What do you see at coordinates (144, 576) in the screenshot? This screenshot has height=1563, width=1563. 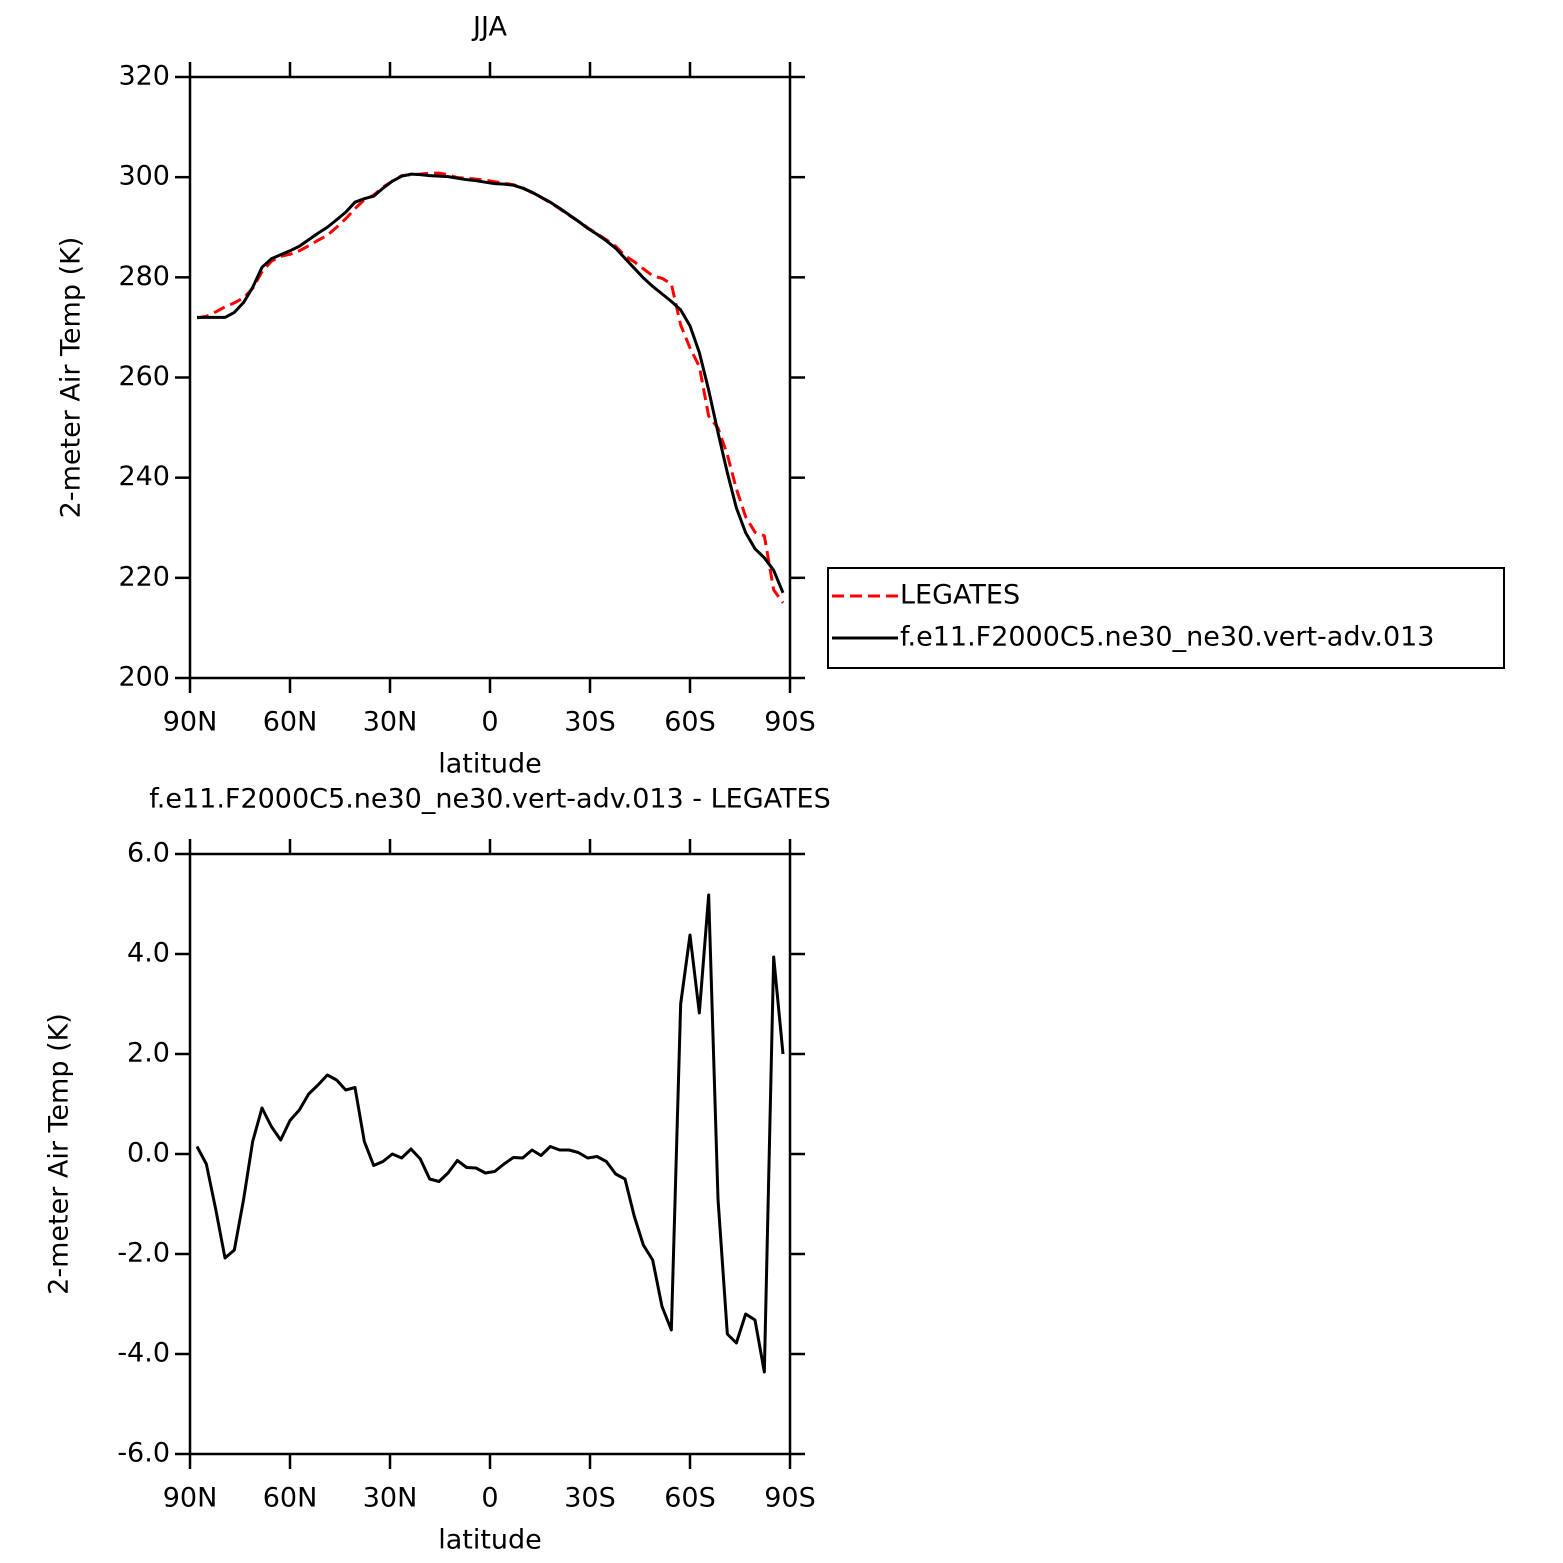 I see `y-tick-label: 220` at bounding box center [144, 576].